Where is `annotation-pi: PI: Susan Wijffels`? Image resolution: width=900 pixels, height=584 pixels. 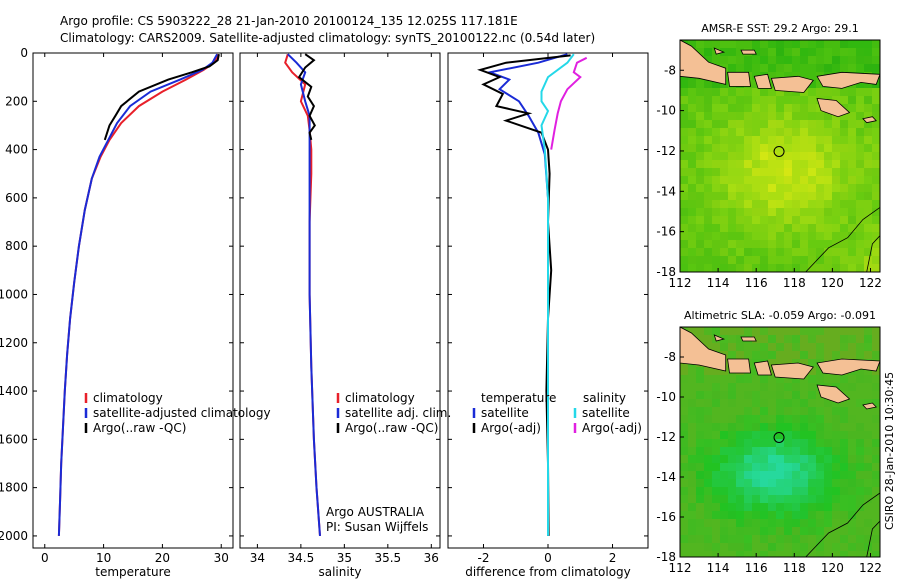 annotation-pi: PI: Susan Wijffels is located at coordinates (377, 527).